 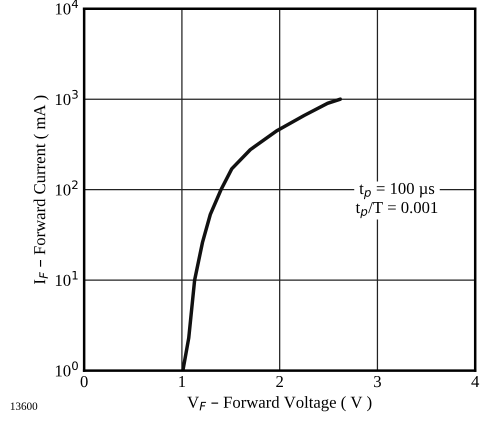 I want to click on y-tick-label: 10$^{0}$, so click(x=67, y=369).